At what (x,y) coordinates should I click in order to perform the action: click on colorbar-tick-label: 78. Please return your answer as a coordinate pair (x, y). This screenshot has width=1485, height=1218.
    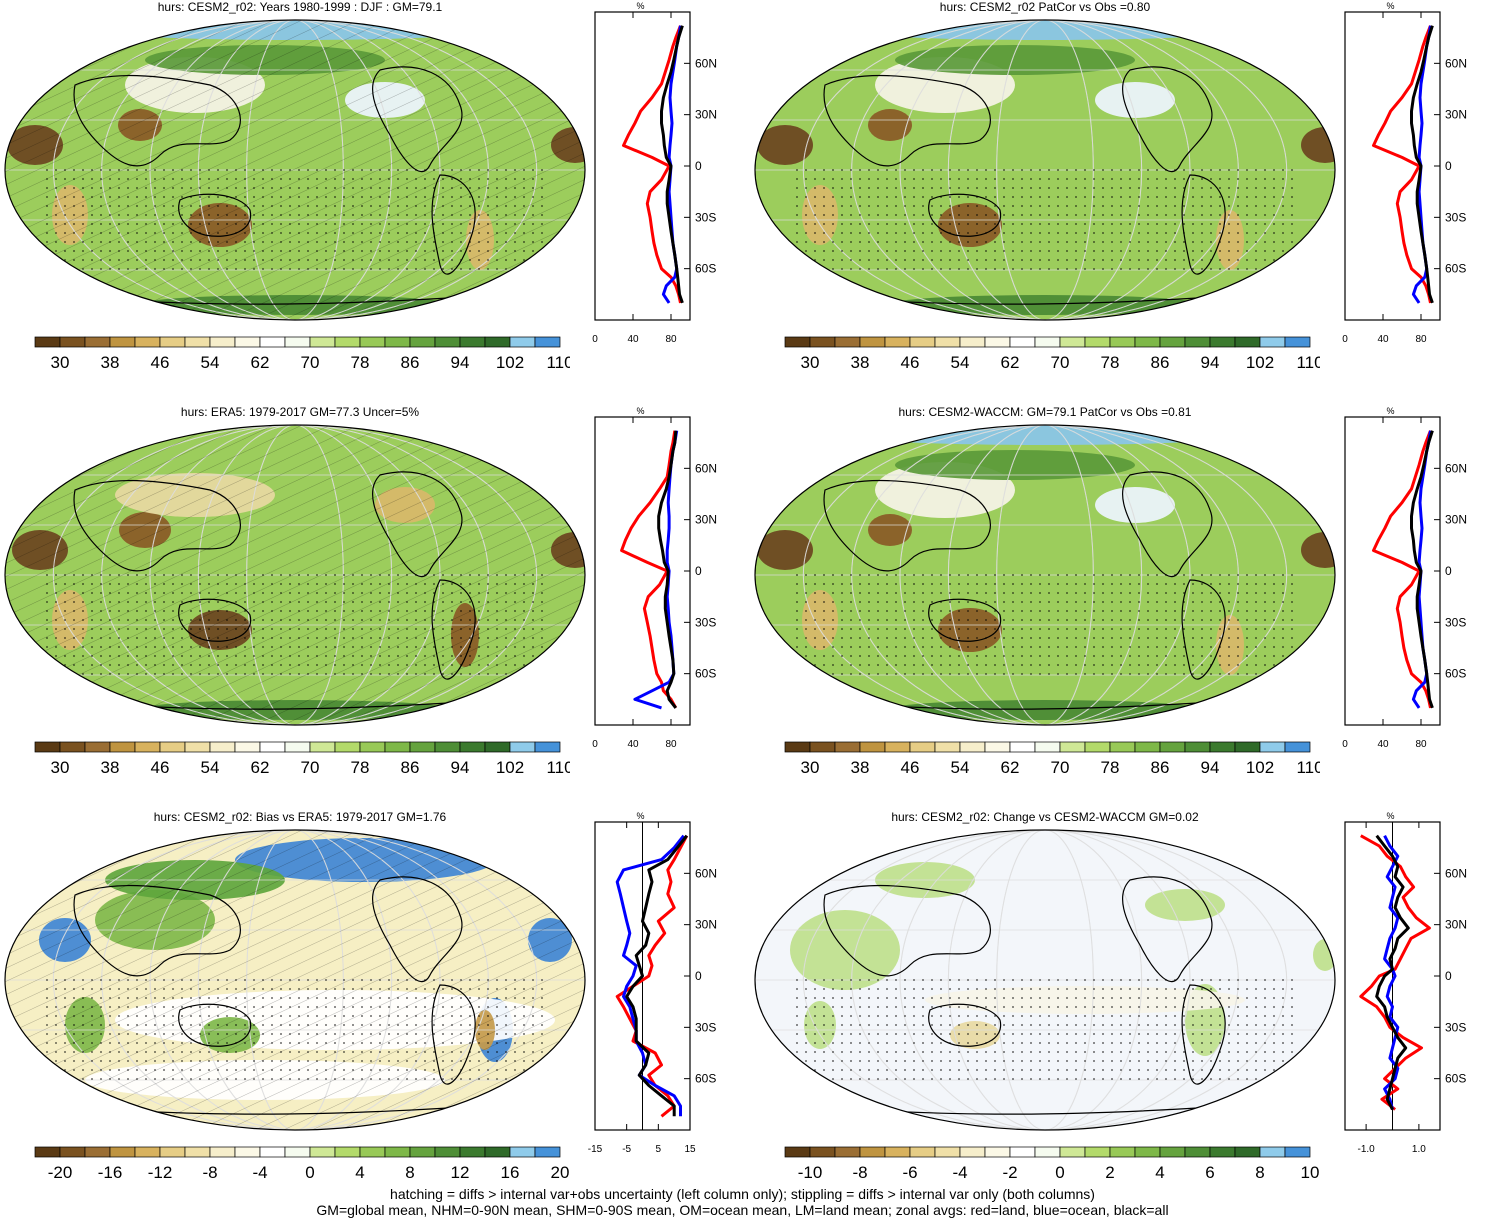
    Looking at the image, I should click on (1110, 767).